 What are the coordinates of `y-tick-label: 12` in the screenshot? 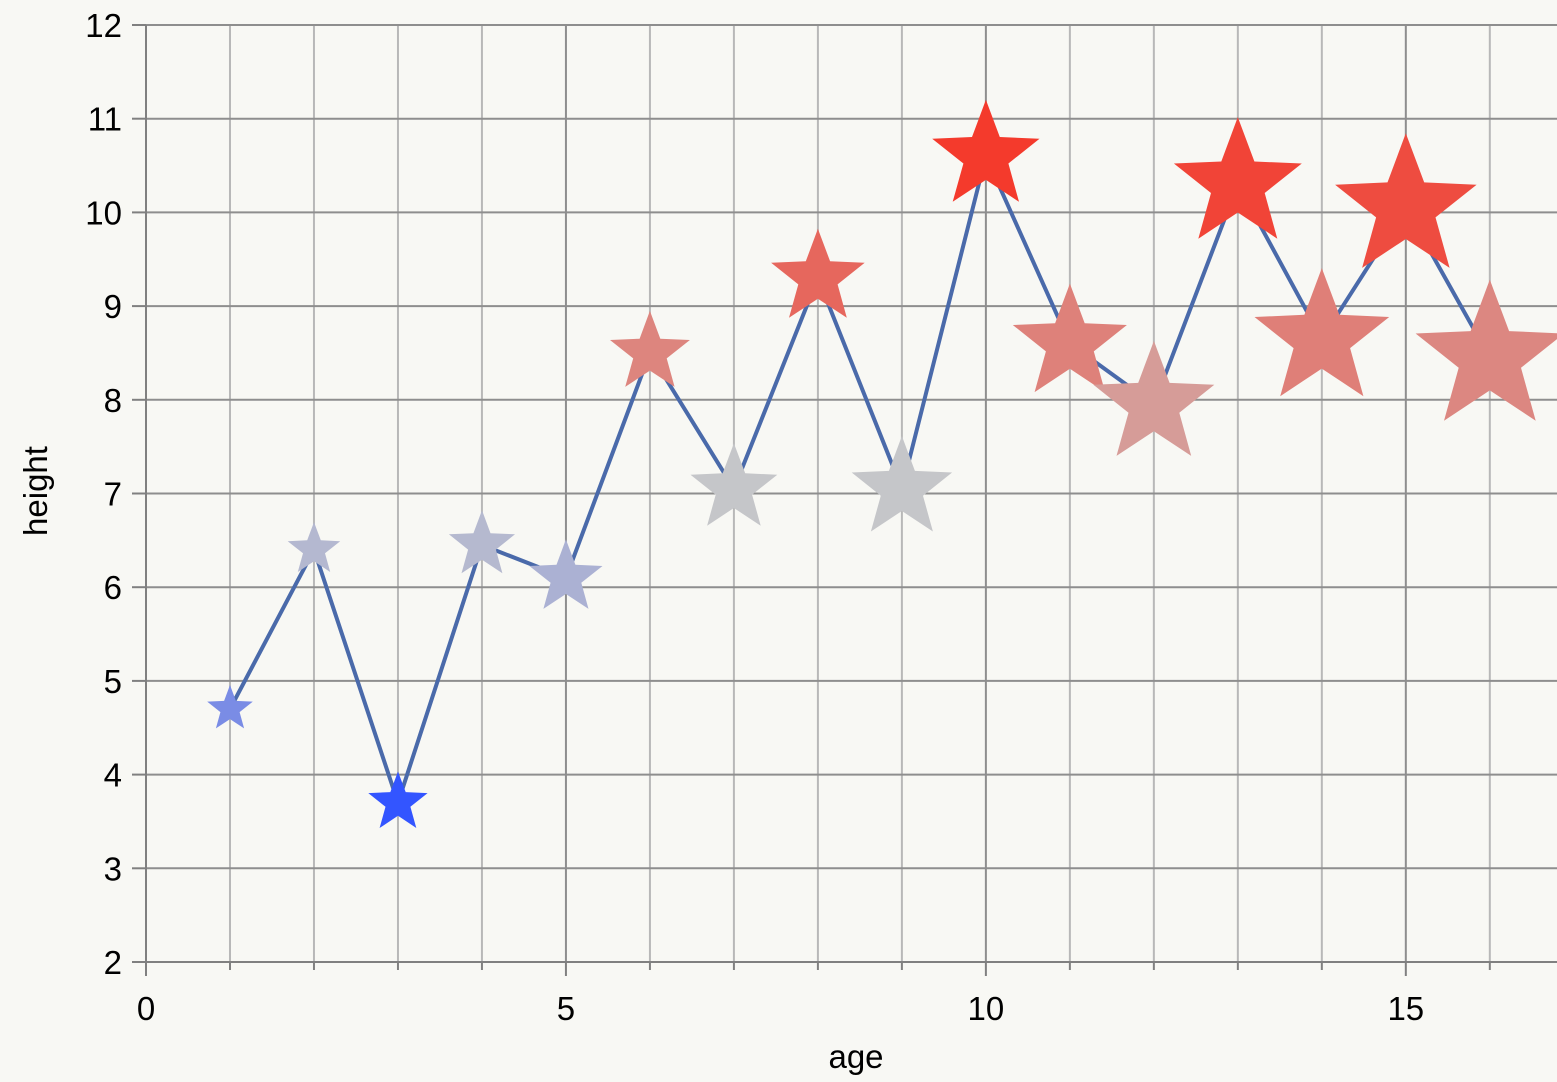 It's located at (103, 25).